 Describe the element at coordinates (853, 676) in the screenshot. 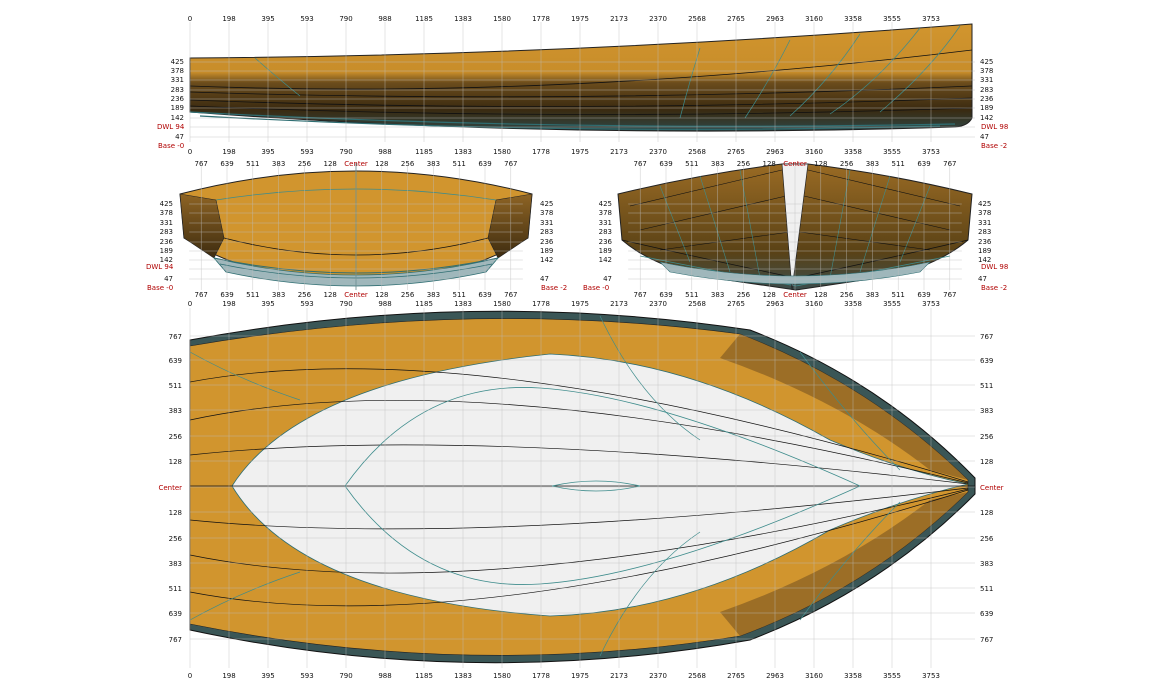

I see `plan-tick-bottom: 3358` at that location.